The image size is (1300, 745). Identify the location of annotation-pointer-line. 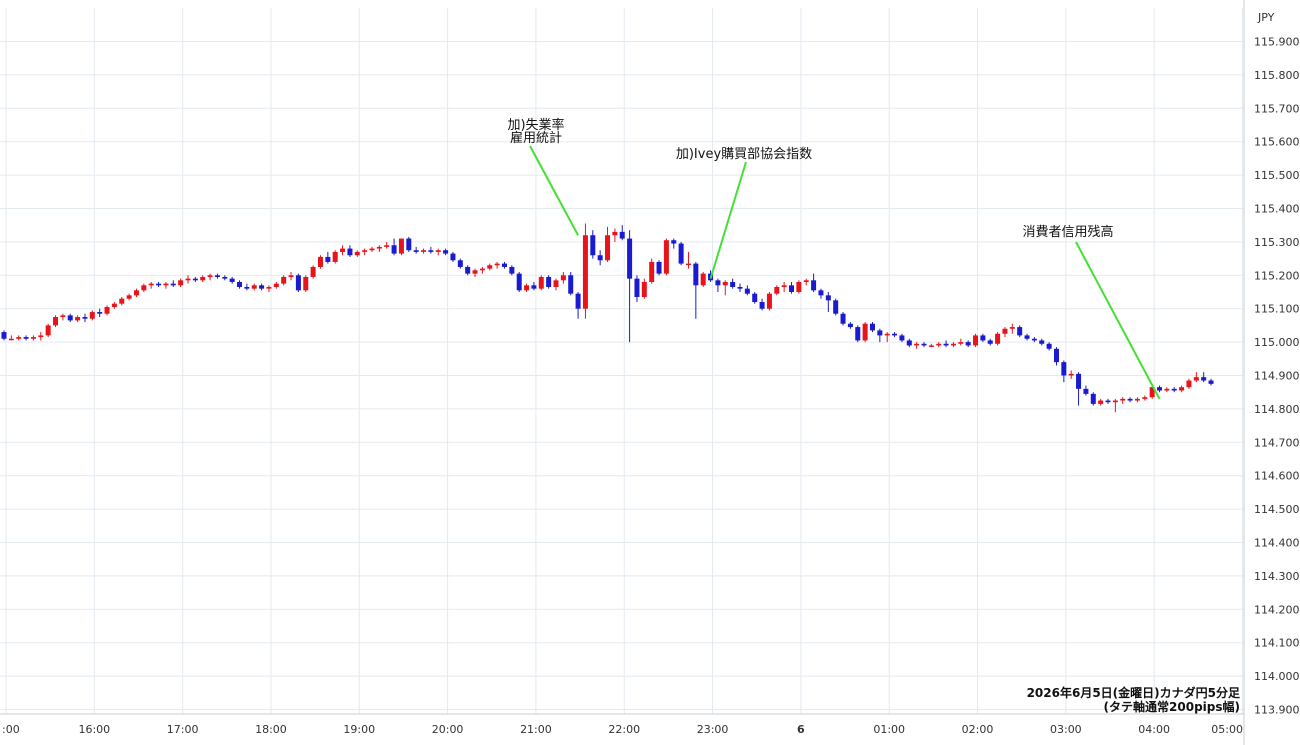
(554, 190).